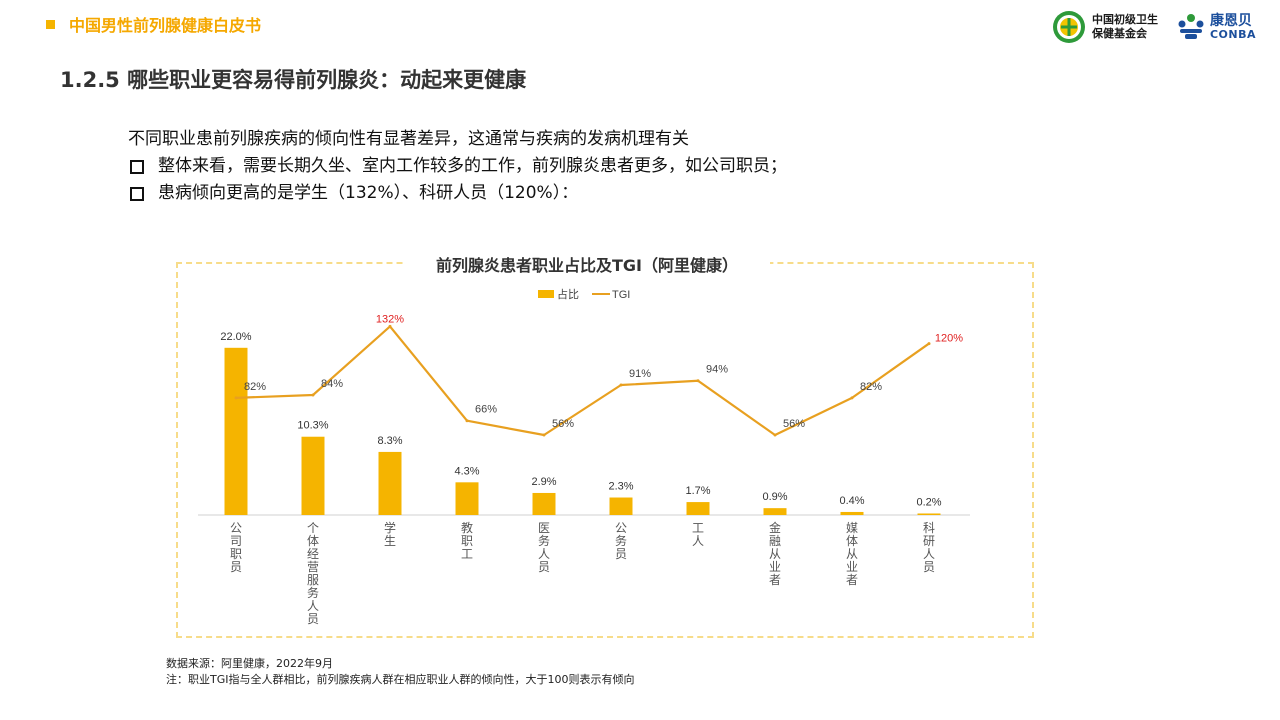 Image resolution: width=1280 pixels, height=720 pixels. What do you see at coordinates (1232, 34) in the screenshot?
I see `conba-en-name: CONBA` at bounding box center [1232, 34].